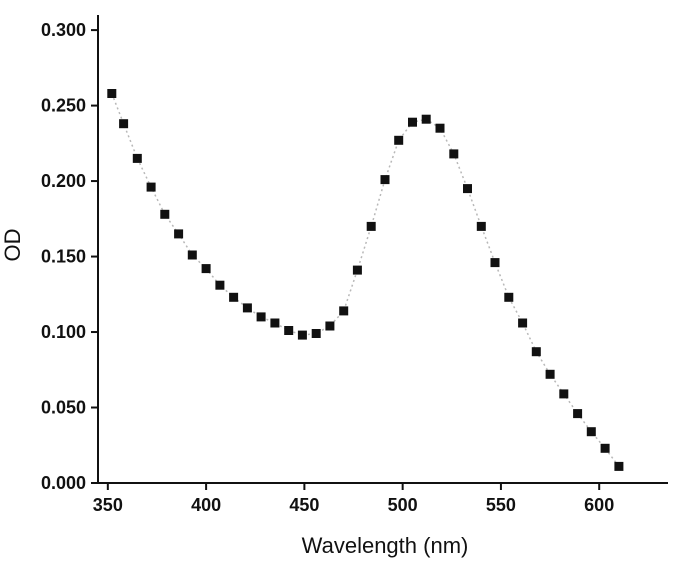  Describe the element at coordinates (63, 408) in the screenshot. I see `y-tick-label: 0.050` at that location.